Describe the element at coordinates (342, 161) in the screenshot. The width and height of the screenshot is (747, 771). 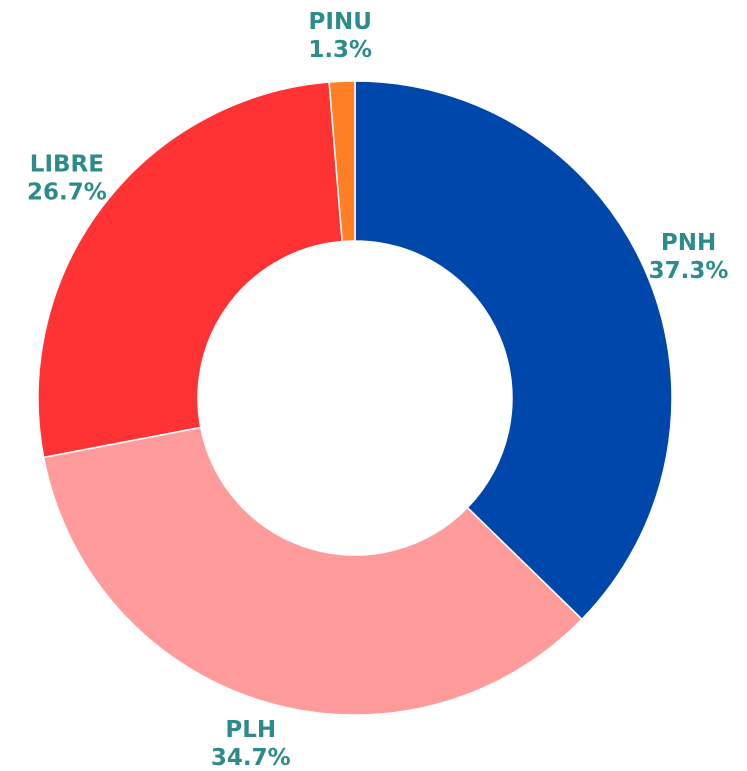
I see `donut-slice` at that location.